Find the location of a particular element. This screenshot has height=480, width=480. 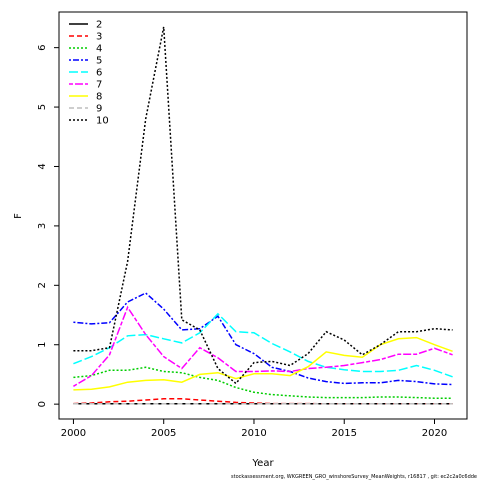

x-axis: 2000 2005 2010 2015 2020 is located at coordinates (254, 429).